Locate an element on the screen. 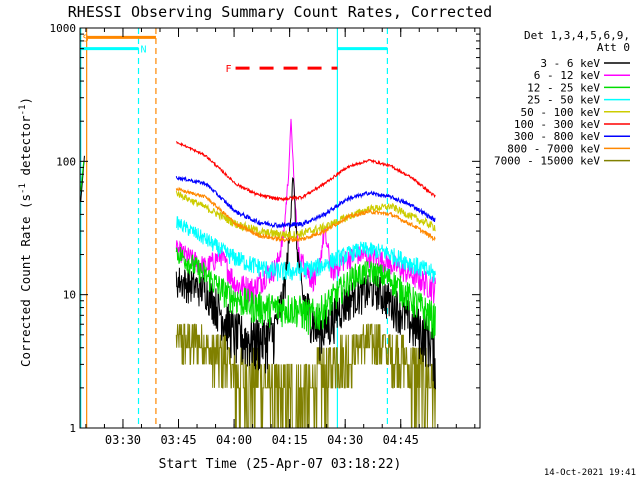 The height and width of the screenshot is (480, 640). early-segment is located at coordinates (82, 176).